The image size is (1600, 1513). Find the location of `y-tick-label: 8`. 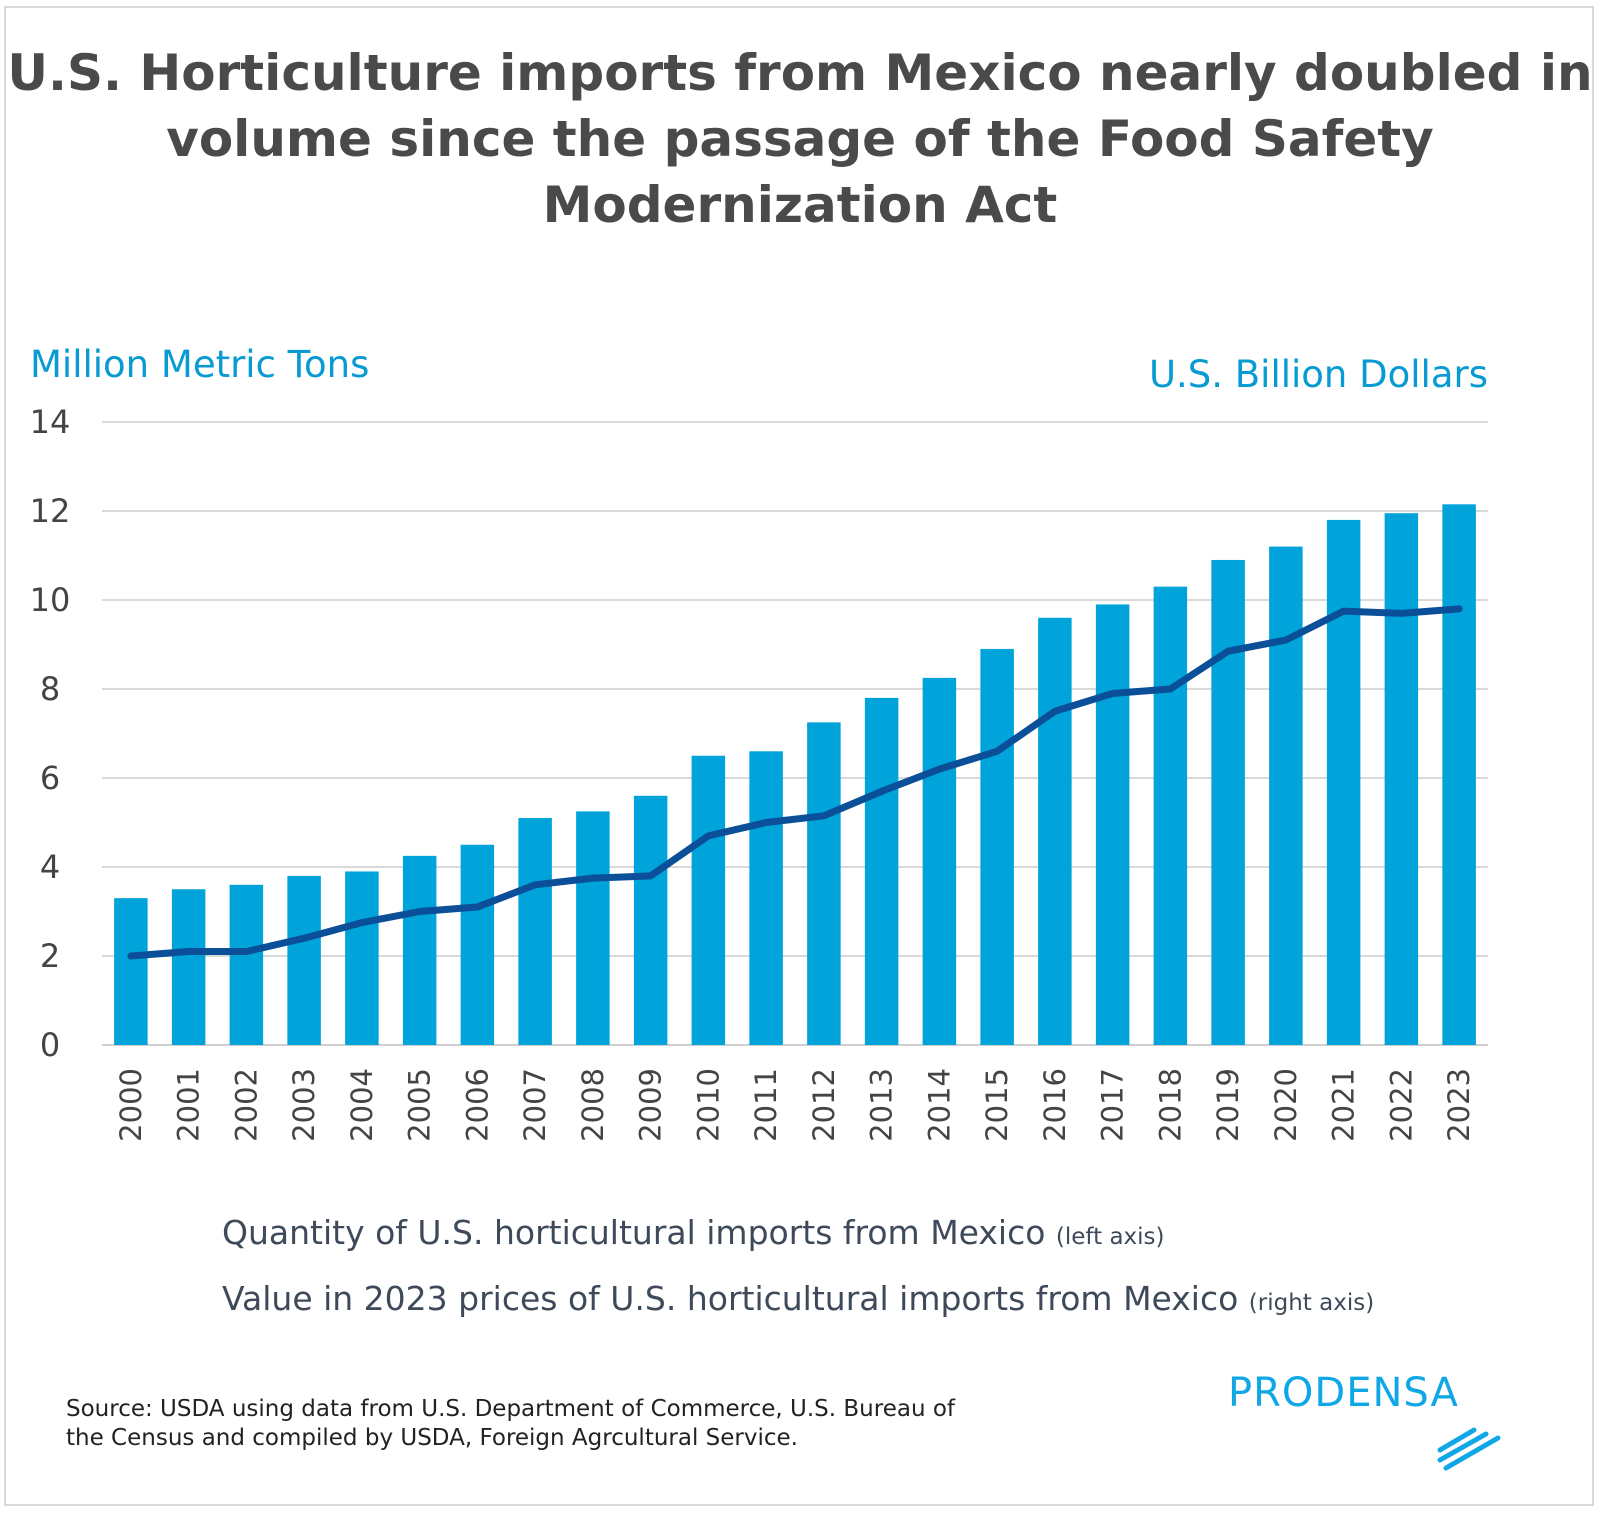

y-tick-label: 8 is located at coordinates (50, 689).